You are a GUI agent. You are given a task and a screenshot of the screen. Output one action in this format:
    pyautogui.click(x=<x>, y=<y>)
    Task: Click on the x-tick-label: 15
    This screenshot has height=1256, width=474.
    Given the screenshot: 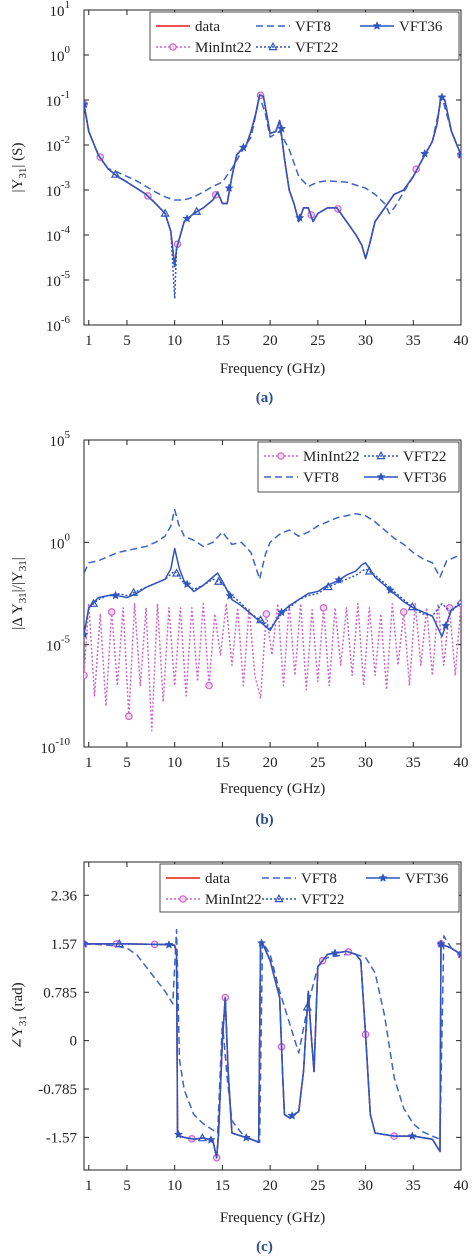 What is the action you would take?
    pyautogui.click(x=222, y=341)
    